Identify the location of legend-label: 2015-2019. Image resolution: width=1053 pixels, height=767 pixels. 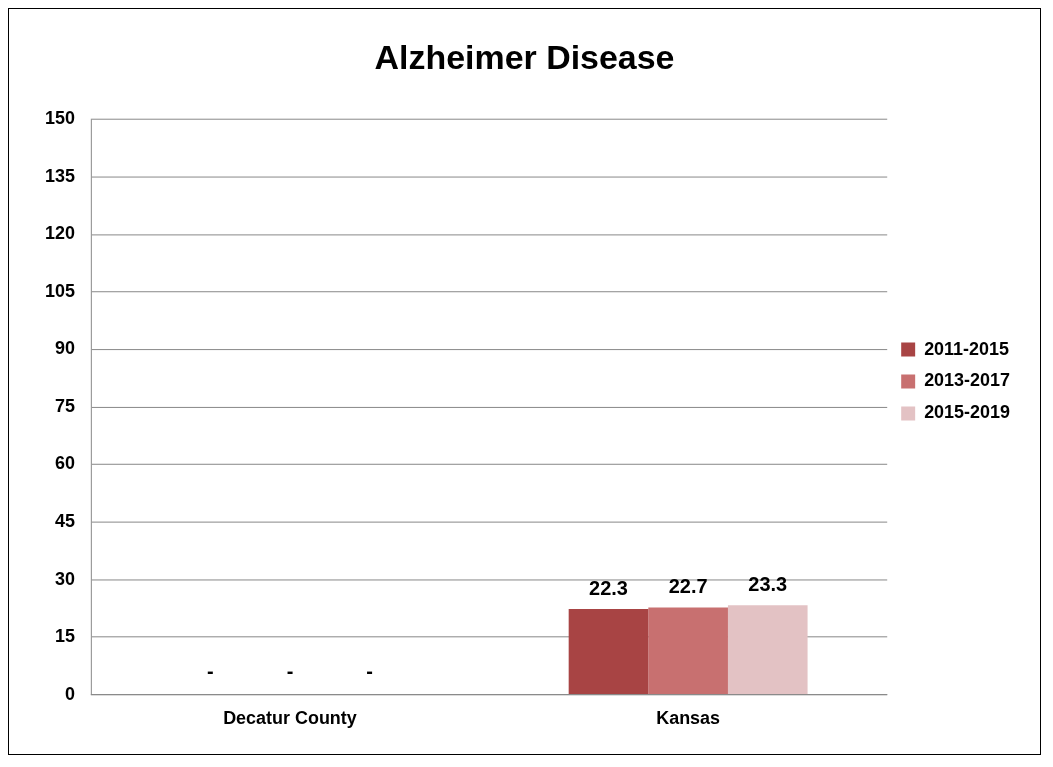
(967, 412).